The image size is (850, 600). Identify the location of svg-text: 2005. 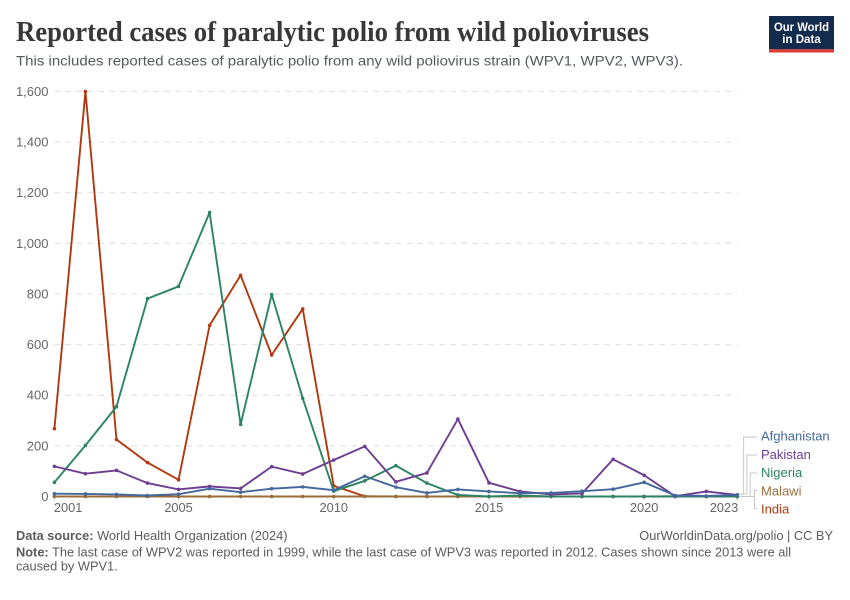
(178, 507).